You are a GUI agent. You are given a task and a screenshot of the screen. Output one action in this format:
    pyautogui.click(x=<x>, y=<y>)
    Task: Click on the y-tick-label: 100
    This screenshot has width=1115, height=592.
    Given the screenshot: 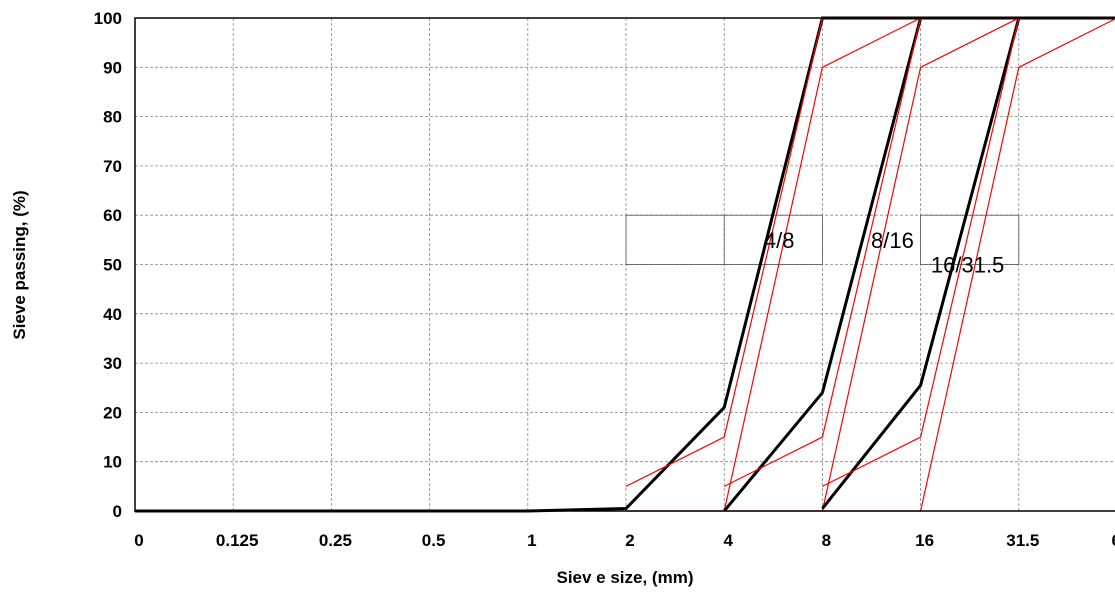 What is the action you would take?
    pyautogui.click(x=108, y=18)
    